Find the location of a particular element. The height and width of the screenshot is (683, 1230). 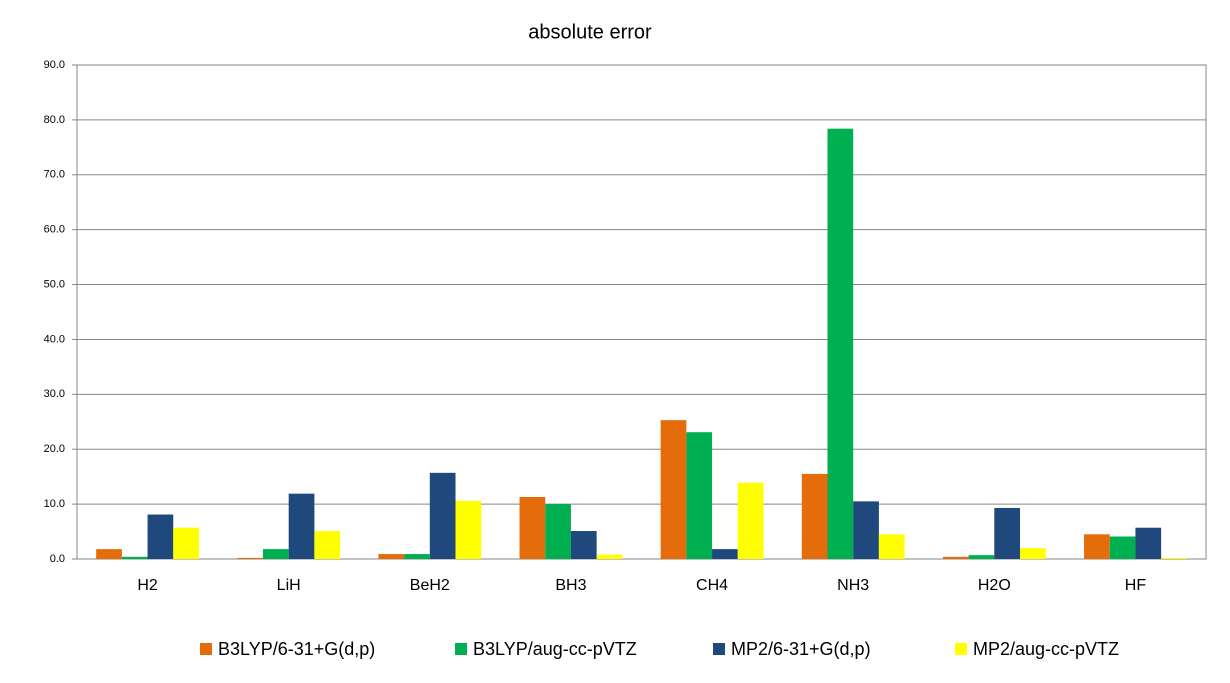

x-tick-label: H2O is located at coordinates (994, 585).